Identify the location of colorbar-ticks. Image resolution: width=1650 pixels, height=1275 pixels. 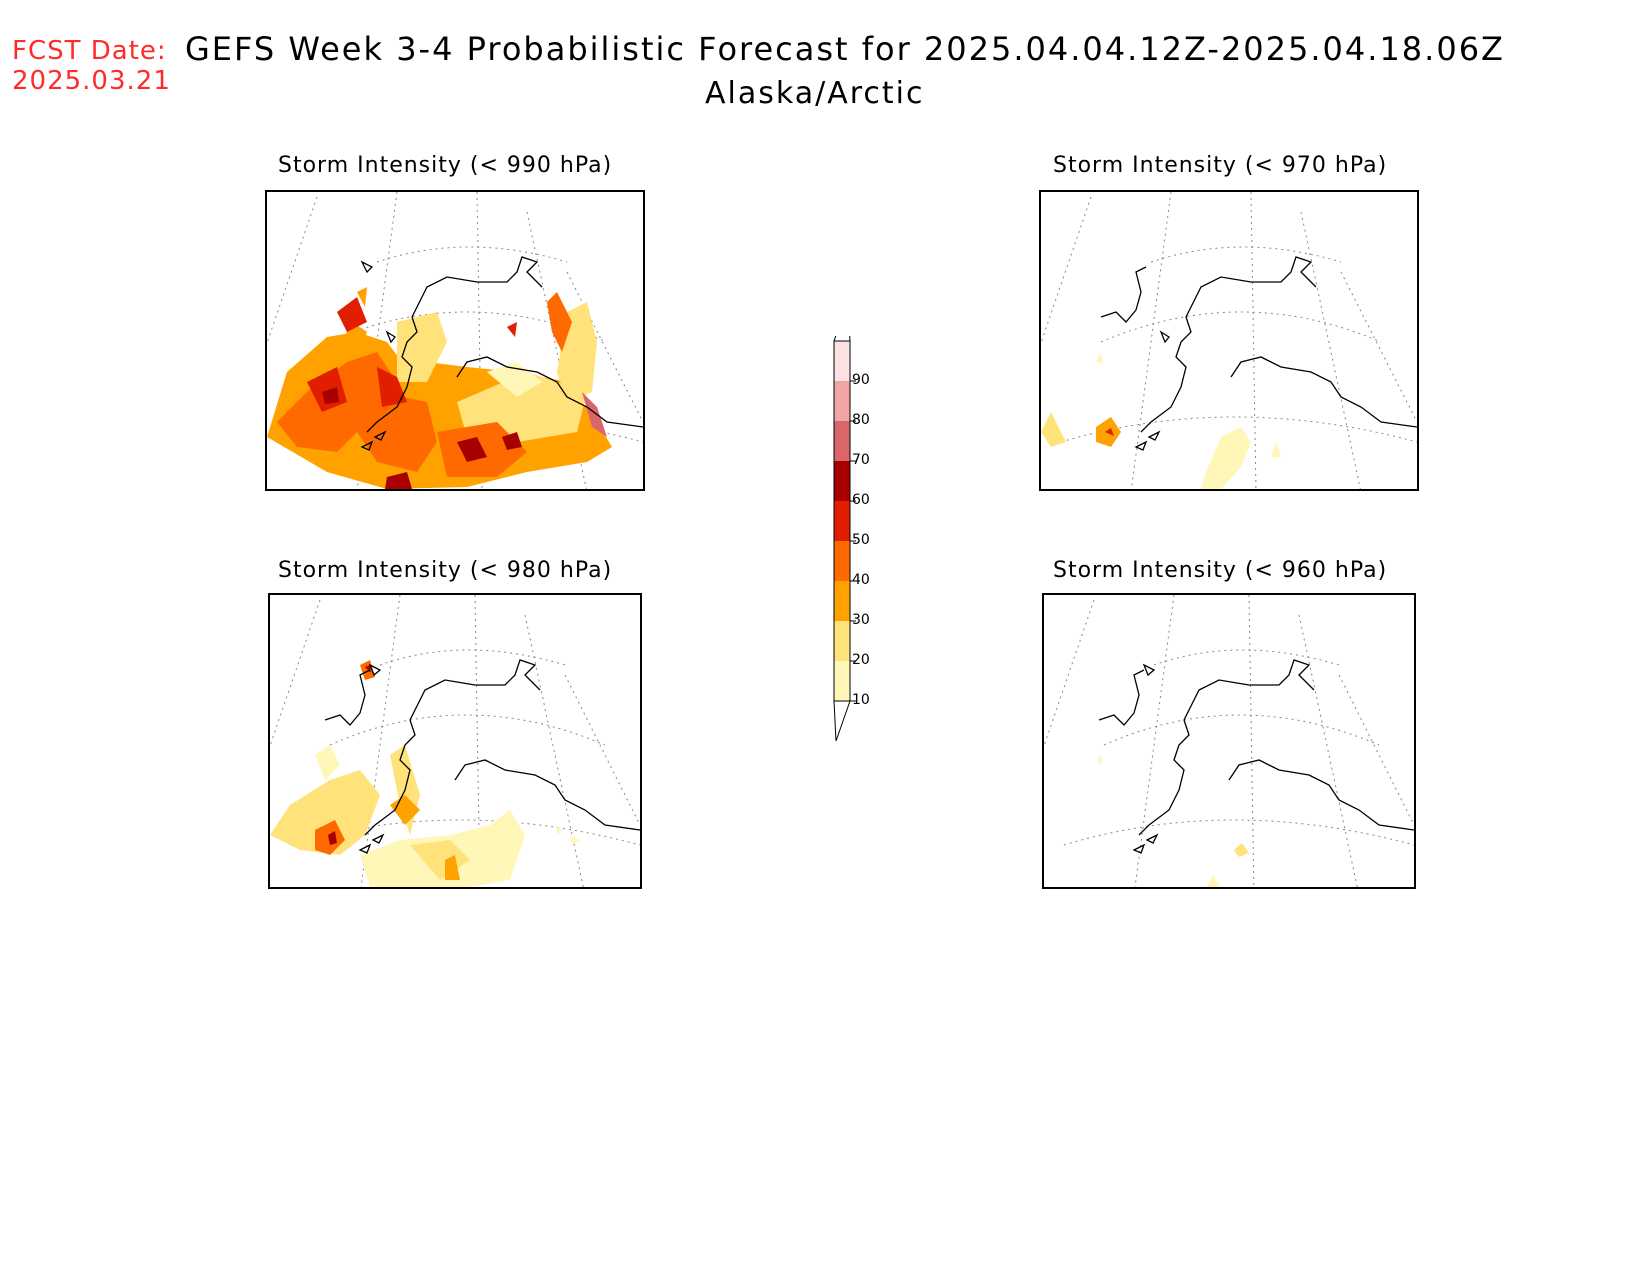
(853, 541).